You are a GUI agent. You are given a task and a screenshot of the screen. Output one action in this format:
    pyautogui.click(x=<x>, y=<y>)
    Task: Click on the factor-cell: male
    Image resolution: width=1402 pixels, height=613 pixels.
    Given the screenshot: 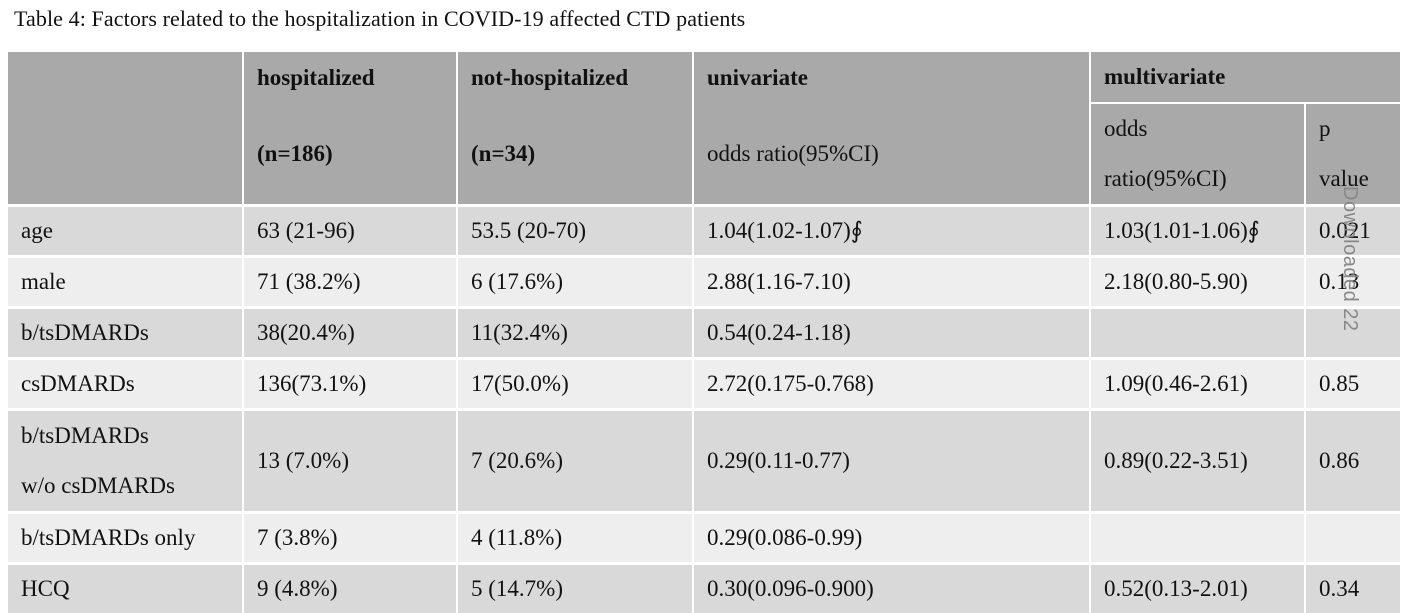 What is the action you would take?
    pyautogui.click(x=126, y=280)
    